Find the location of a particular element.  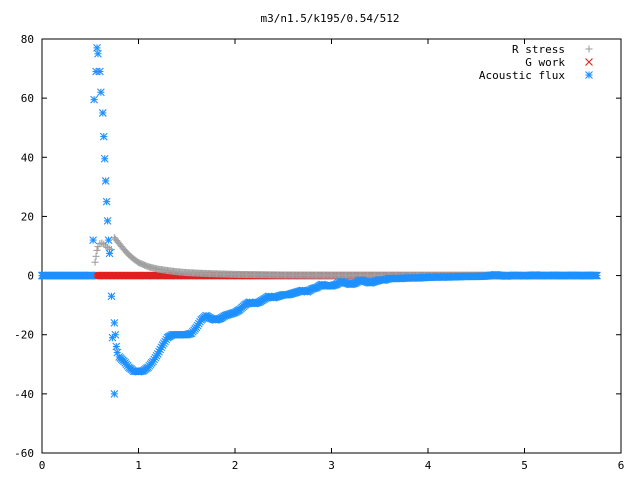

y-tick-label: 0 is located at coordinates (30, 276).